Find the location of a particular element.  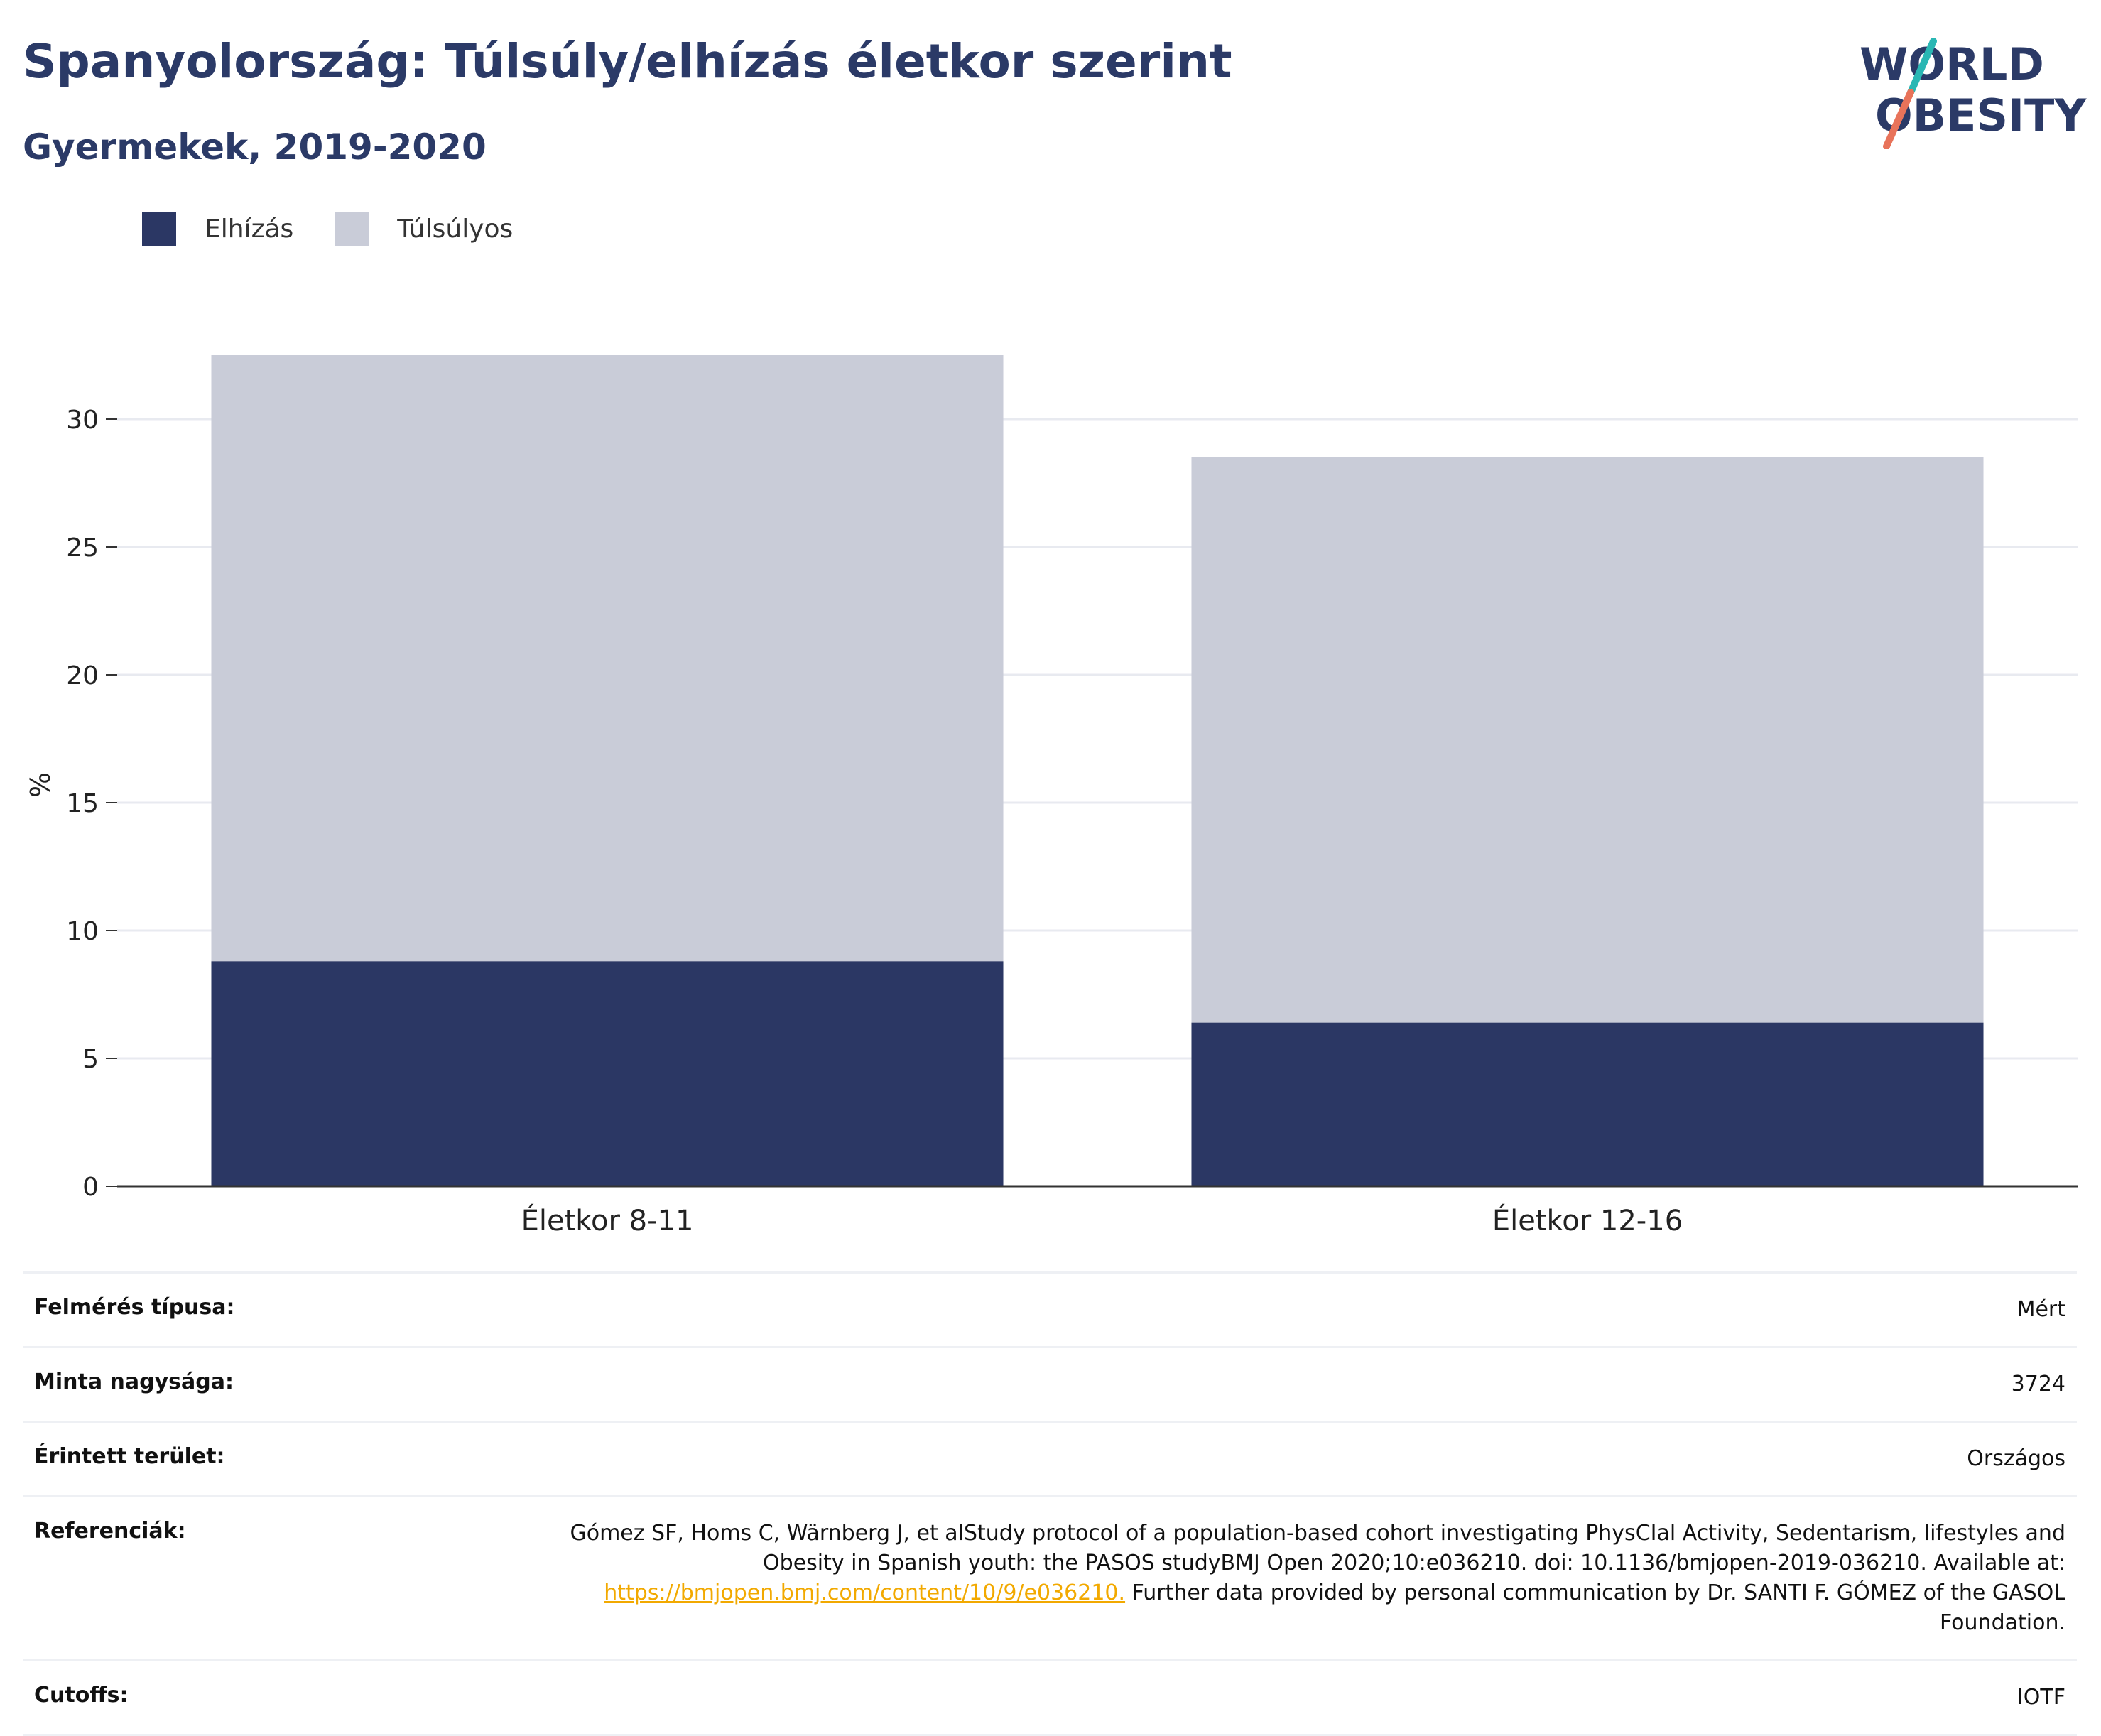

cutoffs-label: Cutoffs: is located at coordinates (81, 1695).